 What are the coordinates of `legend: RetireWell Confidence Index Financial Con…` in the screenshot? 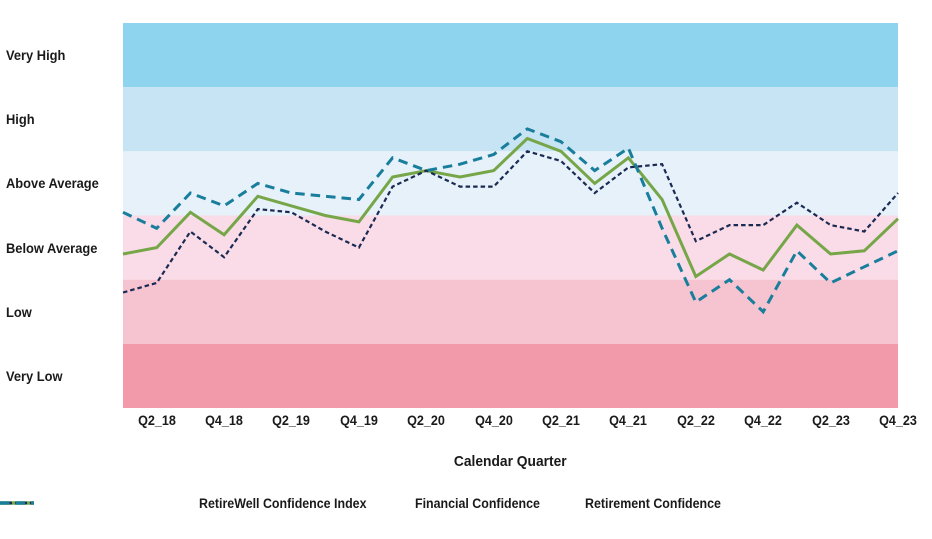 It's located at (466, 503).